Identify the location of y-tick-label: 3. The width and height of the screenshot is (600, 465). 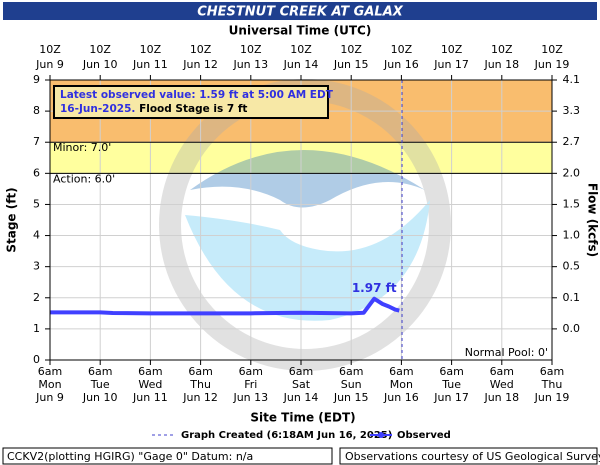
(36, 266).